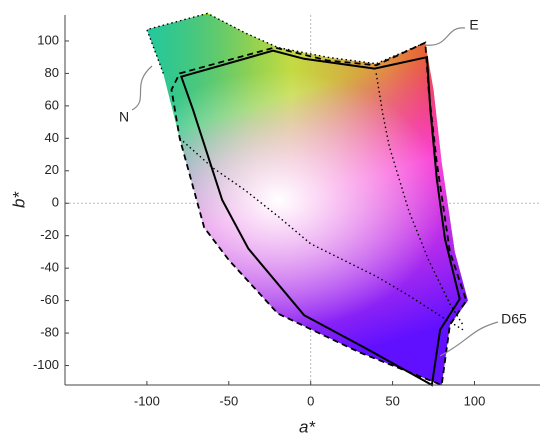 This screenshot has height=444, width=550. I want to click on x-tick-label: -50, so click(228, 400).